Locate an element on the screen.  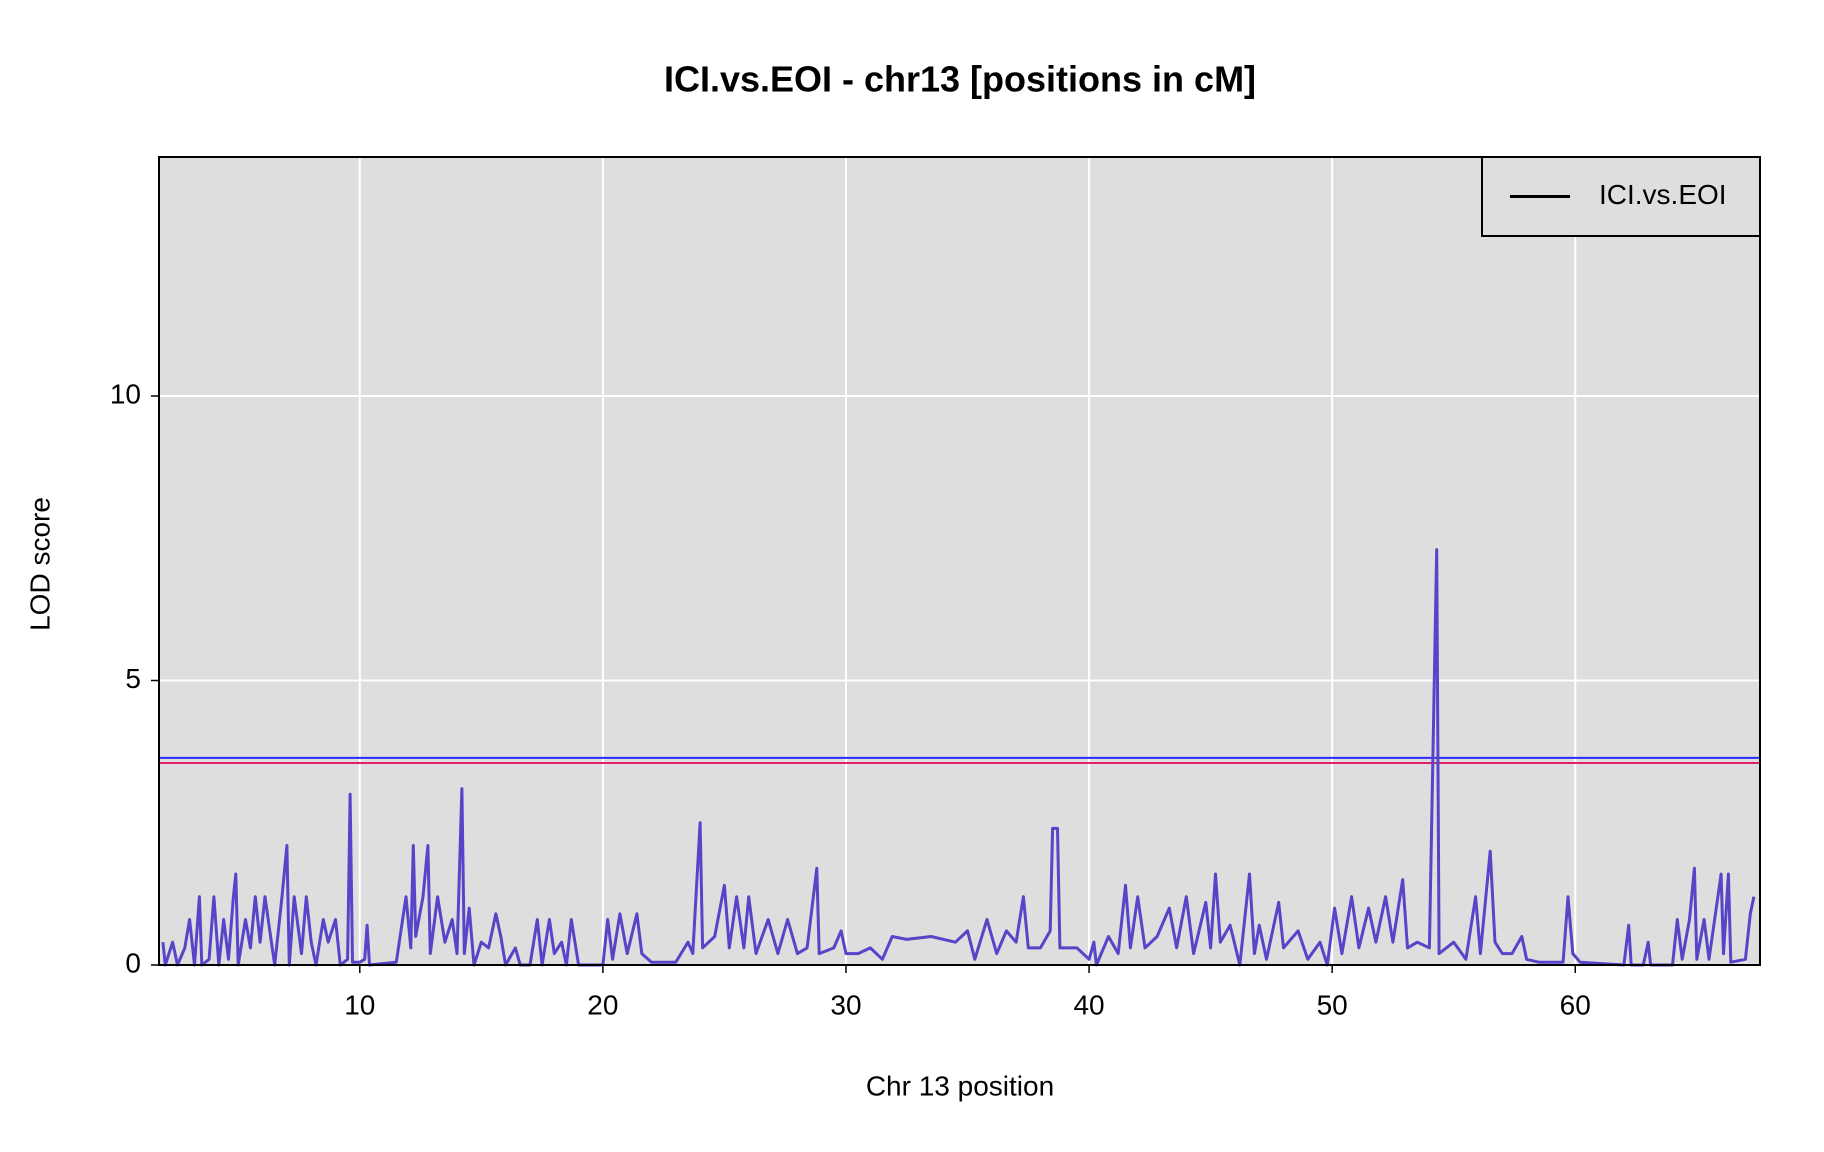
legend-label: ICI.vs.EOI is located at coordinates (1663, 194).